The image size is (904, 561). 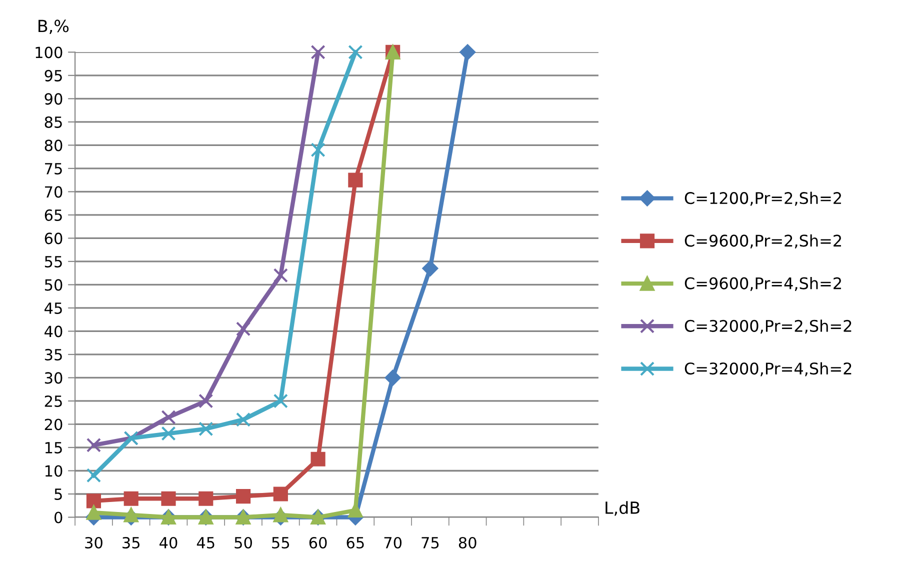 What do you see at coordinates (53, 424) in the screenshot?
I see `y-tick-label: 20` at bounding box center [53, 424].